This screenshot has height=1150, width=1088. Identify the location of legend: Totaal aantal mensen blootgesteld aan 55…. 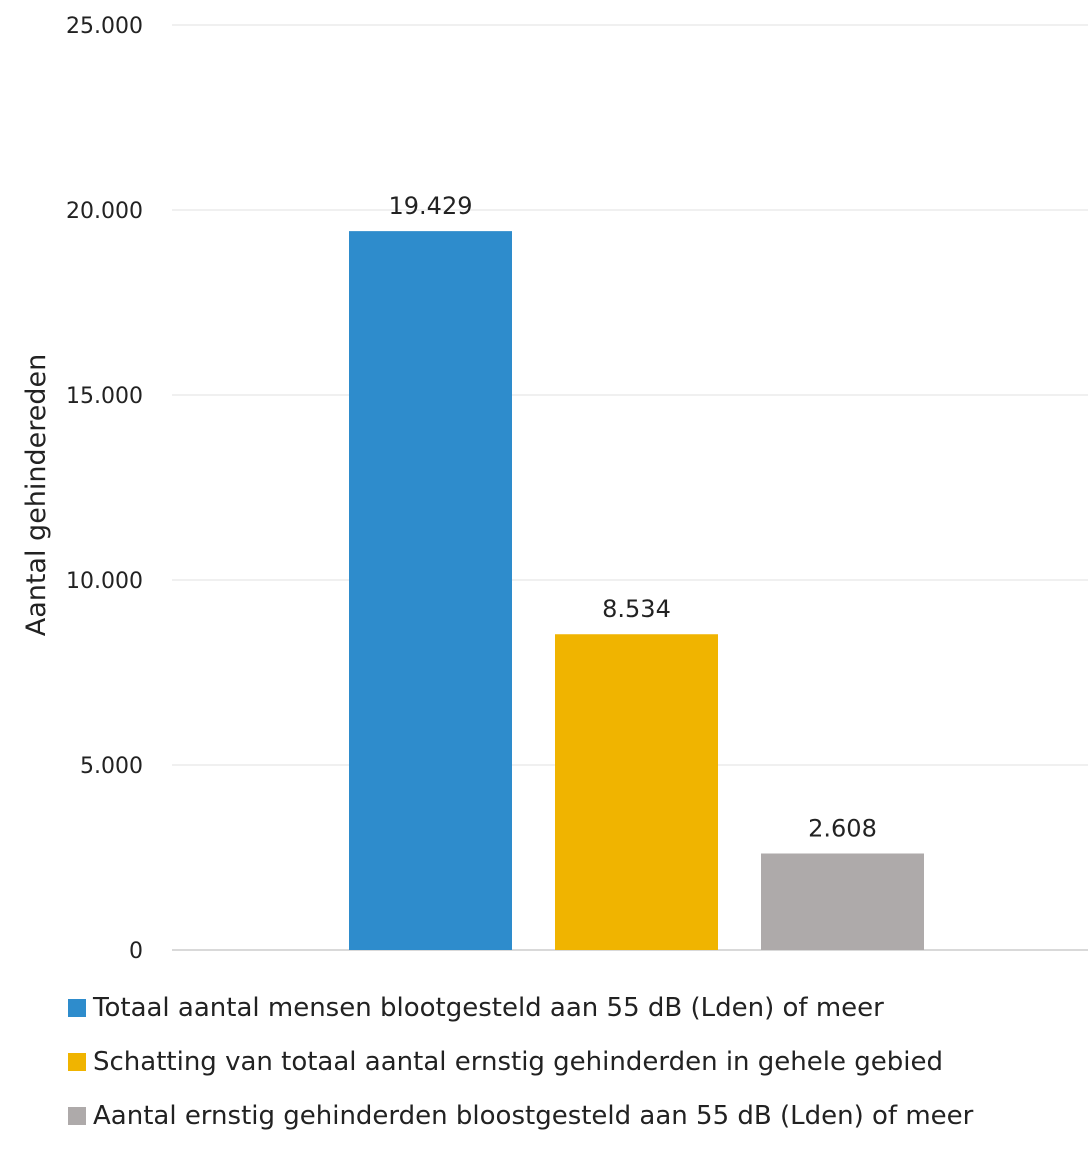
(573, 1069).